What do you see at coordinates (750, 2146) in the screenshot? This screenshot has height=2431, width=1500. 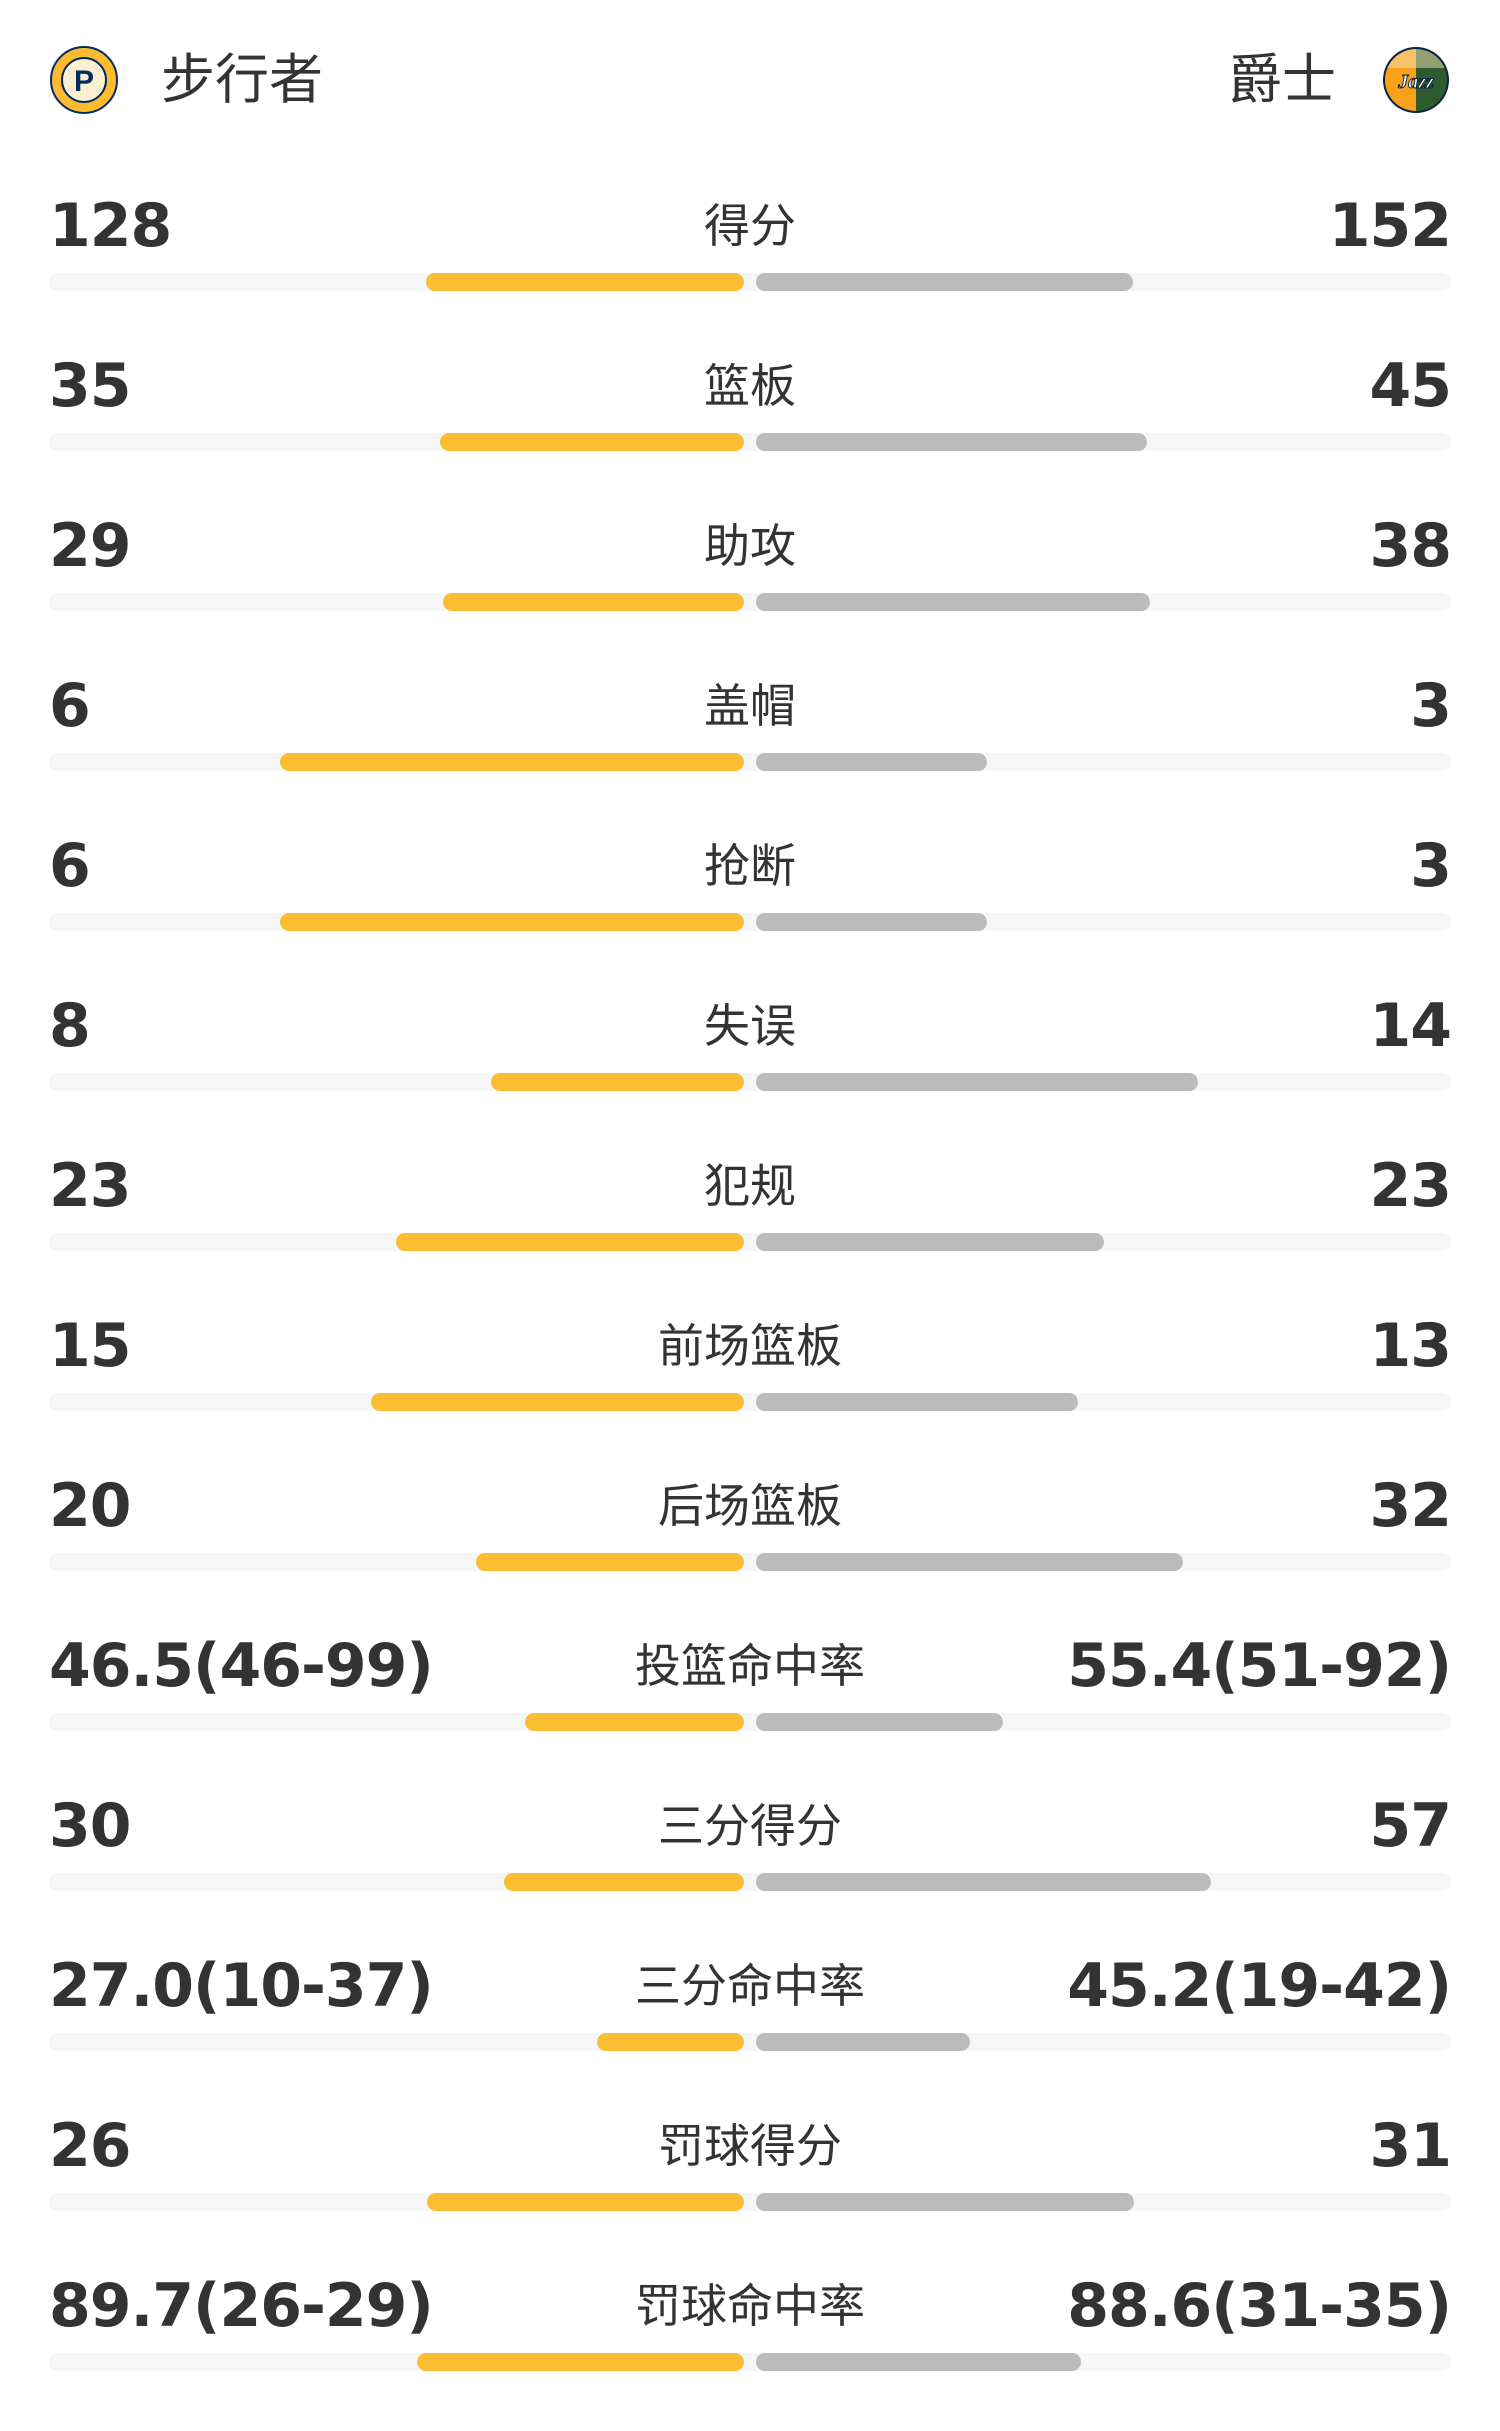 I see `stat-label: 罚球得分` at bounding box center [750, 2146].